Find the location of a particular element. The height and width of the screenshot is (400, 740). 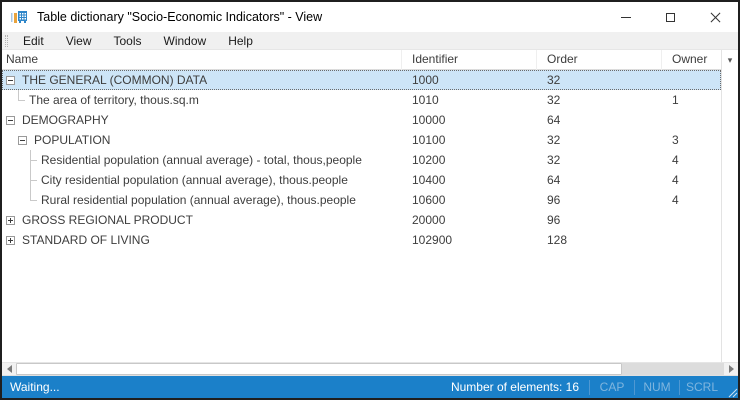

cell-name: POPULATION is located at coordinates (202, 140).